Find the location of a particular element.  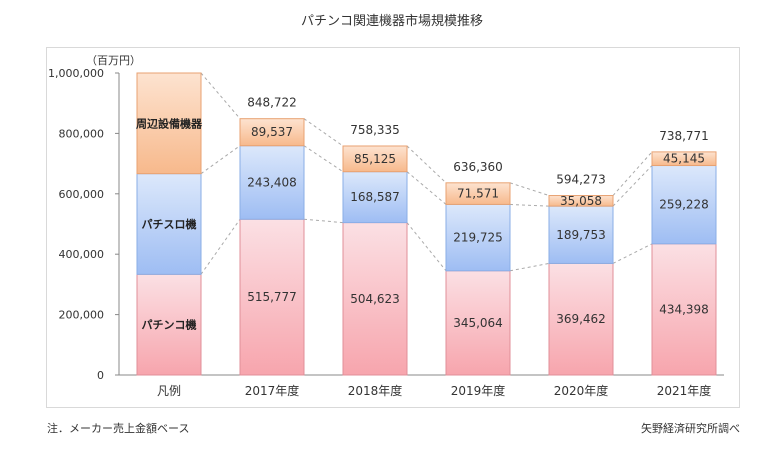

x-category-label: 2020年度 is located at coordinates (581, 390).